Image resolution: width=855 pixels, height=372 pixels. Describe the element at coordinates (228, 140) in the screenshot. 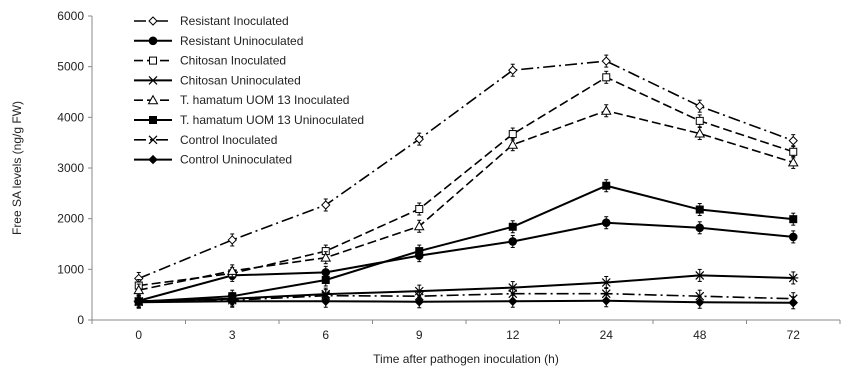

I see `legend-label: Control Inoculated` at that location.